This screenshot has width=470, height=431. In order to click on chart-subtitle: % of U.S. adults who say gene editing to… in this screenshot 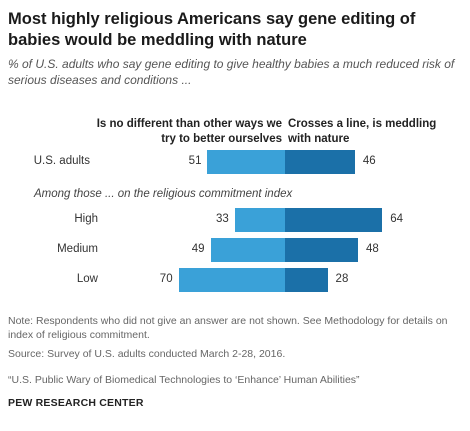, I will do `click(231, 72)`.